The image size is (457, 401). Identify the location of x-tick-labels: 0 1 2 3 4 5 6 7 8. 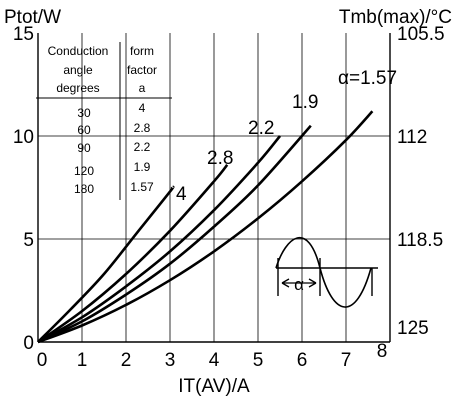
(212, 356).